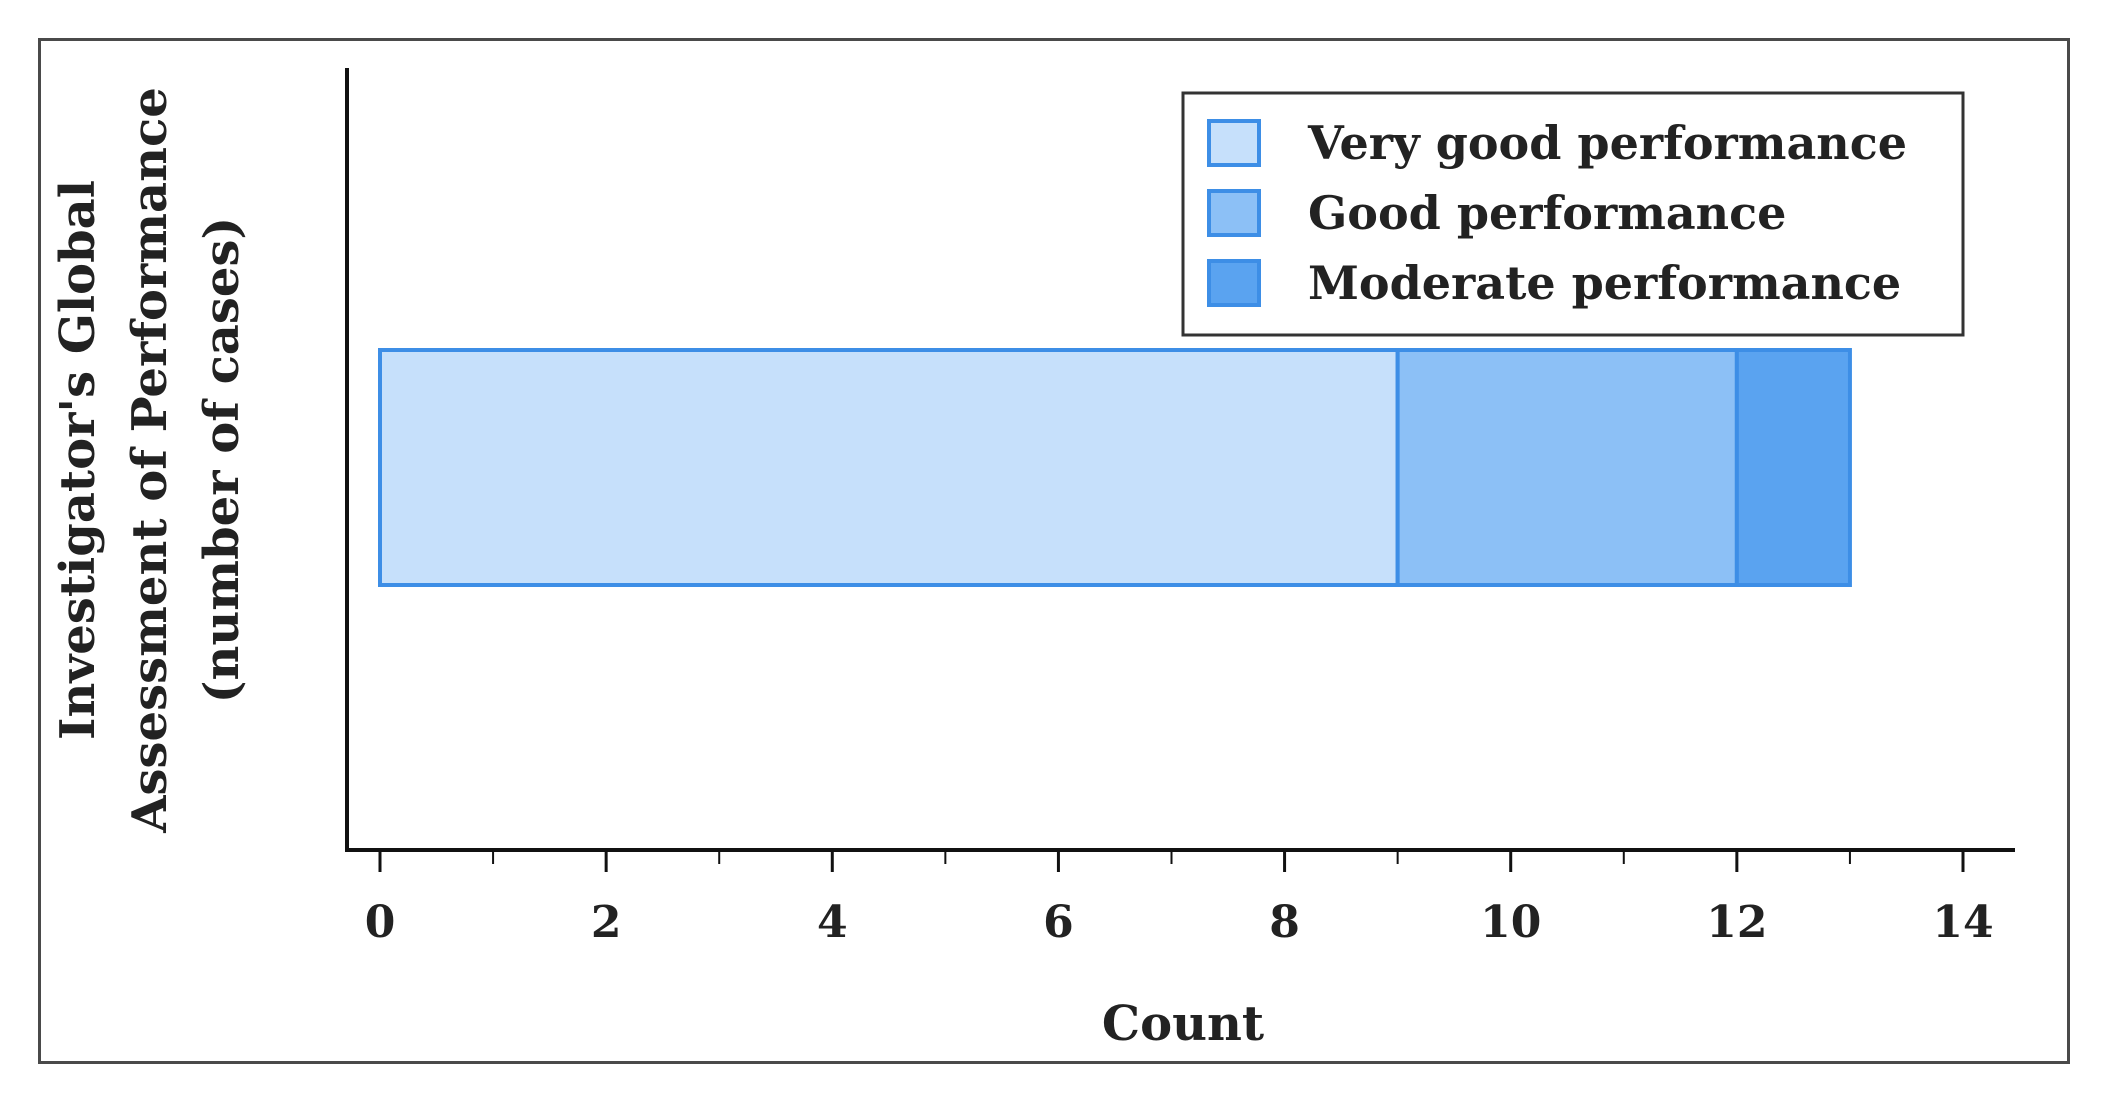 The width and height of the screenshot is (2102, 1099). What do you see at coordinates (1510, 922) in the screenshot?
I see `x-tick-label: 10` at bounding box center [1510, 922].